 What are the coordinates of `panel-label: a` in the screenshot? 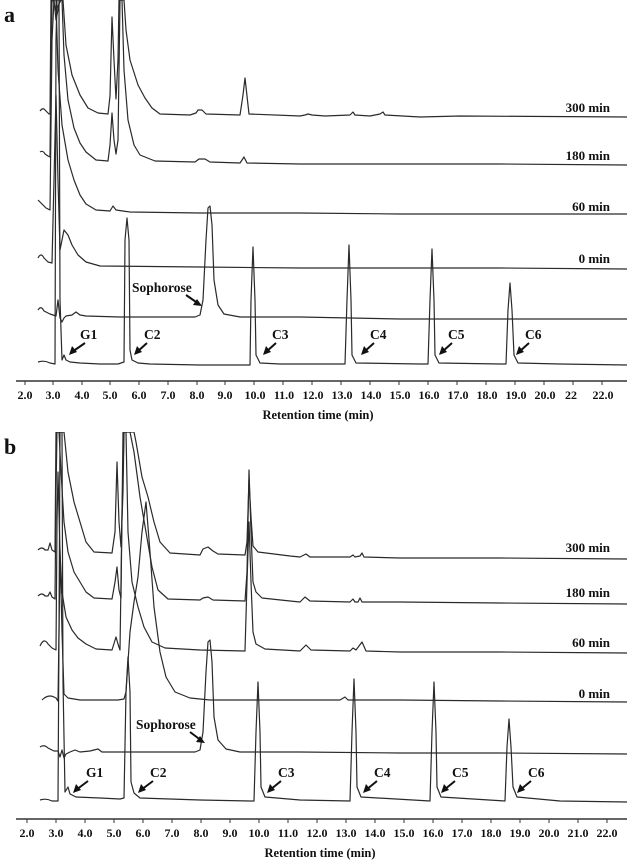 It's located at (9, 14).